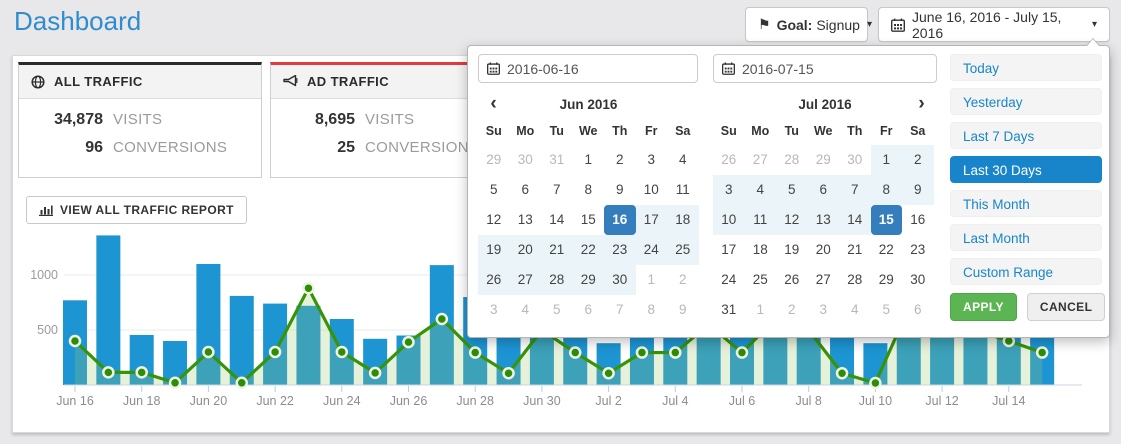  What do you see at coordinates (921, 103) in the screenshot?
I see `next-month-button: ›` at bounding box center [921, 103].